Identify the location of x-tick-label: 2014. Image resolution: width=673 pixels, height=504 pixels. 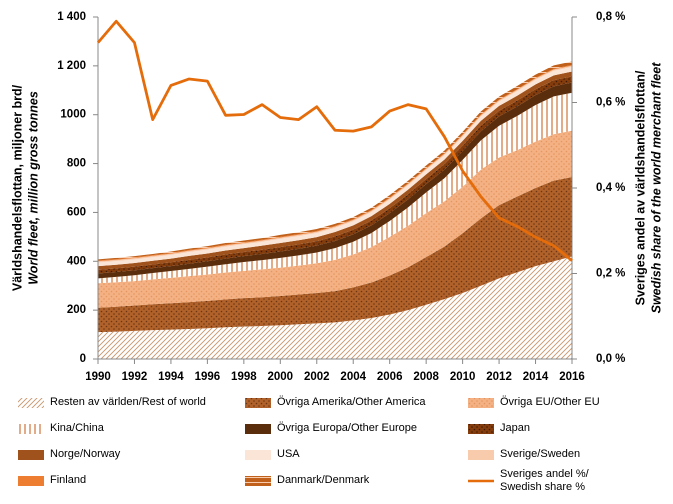
(536, 377).